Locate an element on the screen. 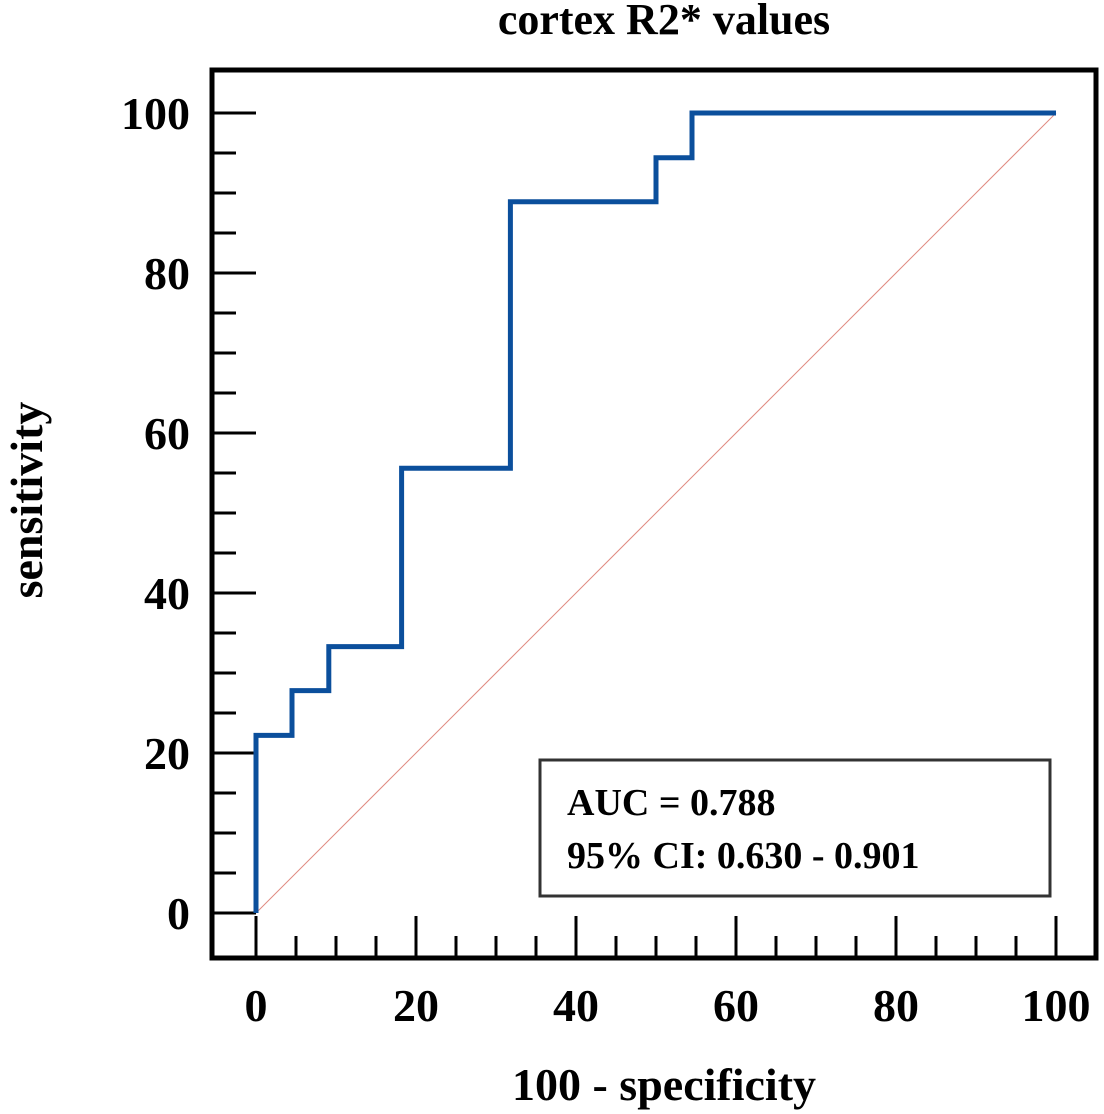 Image resolution: width=1104 pixels, height=1114 pixels. x-axis-ticks is located at coordinates (656, 937).